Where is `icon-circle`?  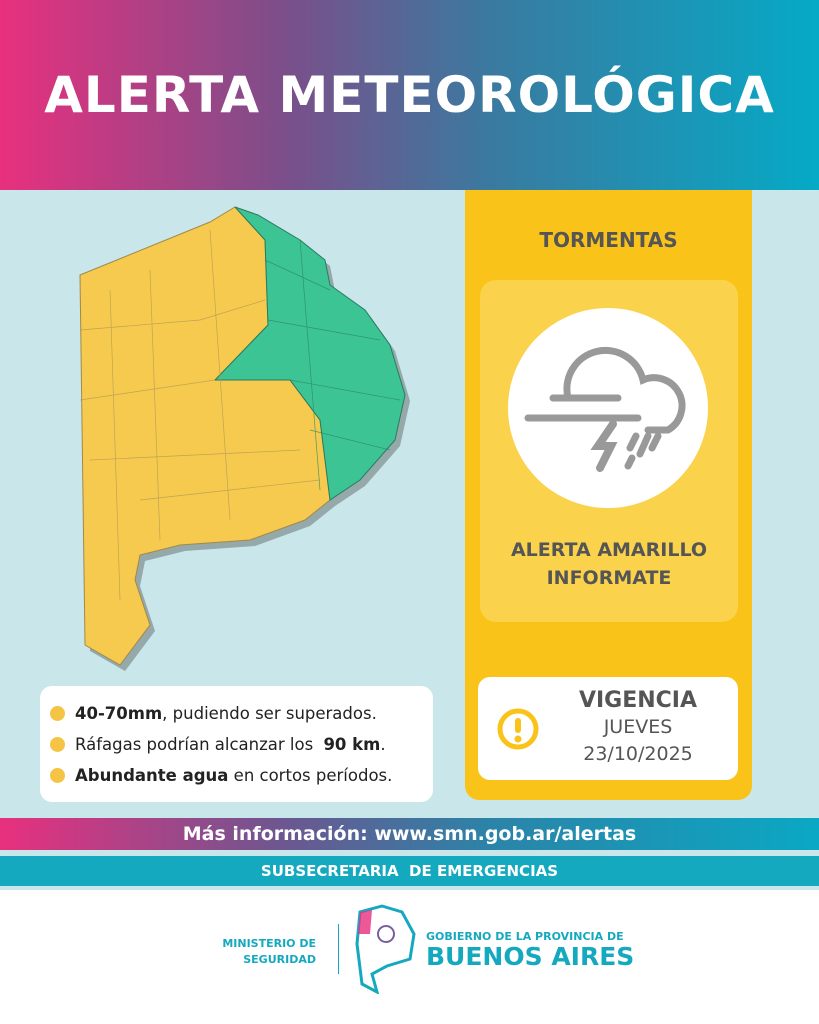 icon-circle is located at coordinates (608, 408).